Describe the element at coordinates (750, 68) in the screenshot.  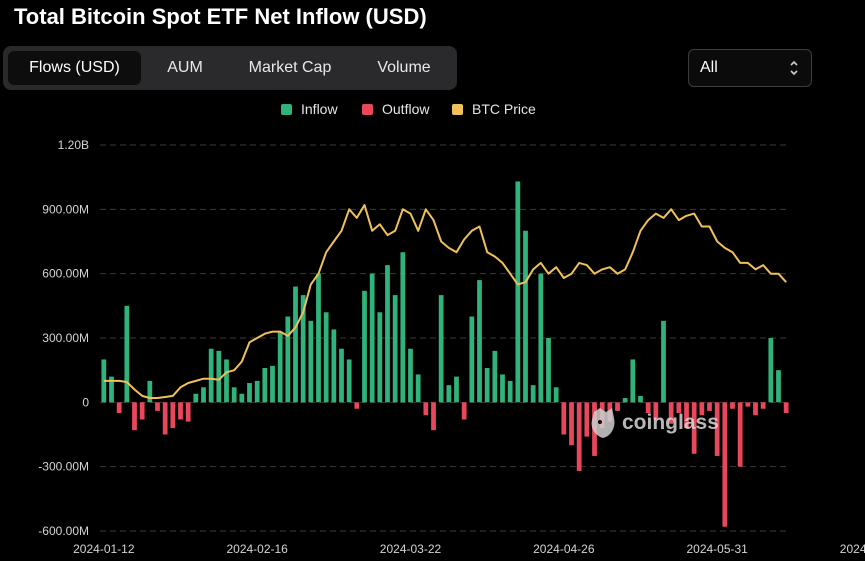
I see `time-range-select: All` at that location.